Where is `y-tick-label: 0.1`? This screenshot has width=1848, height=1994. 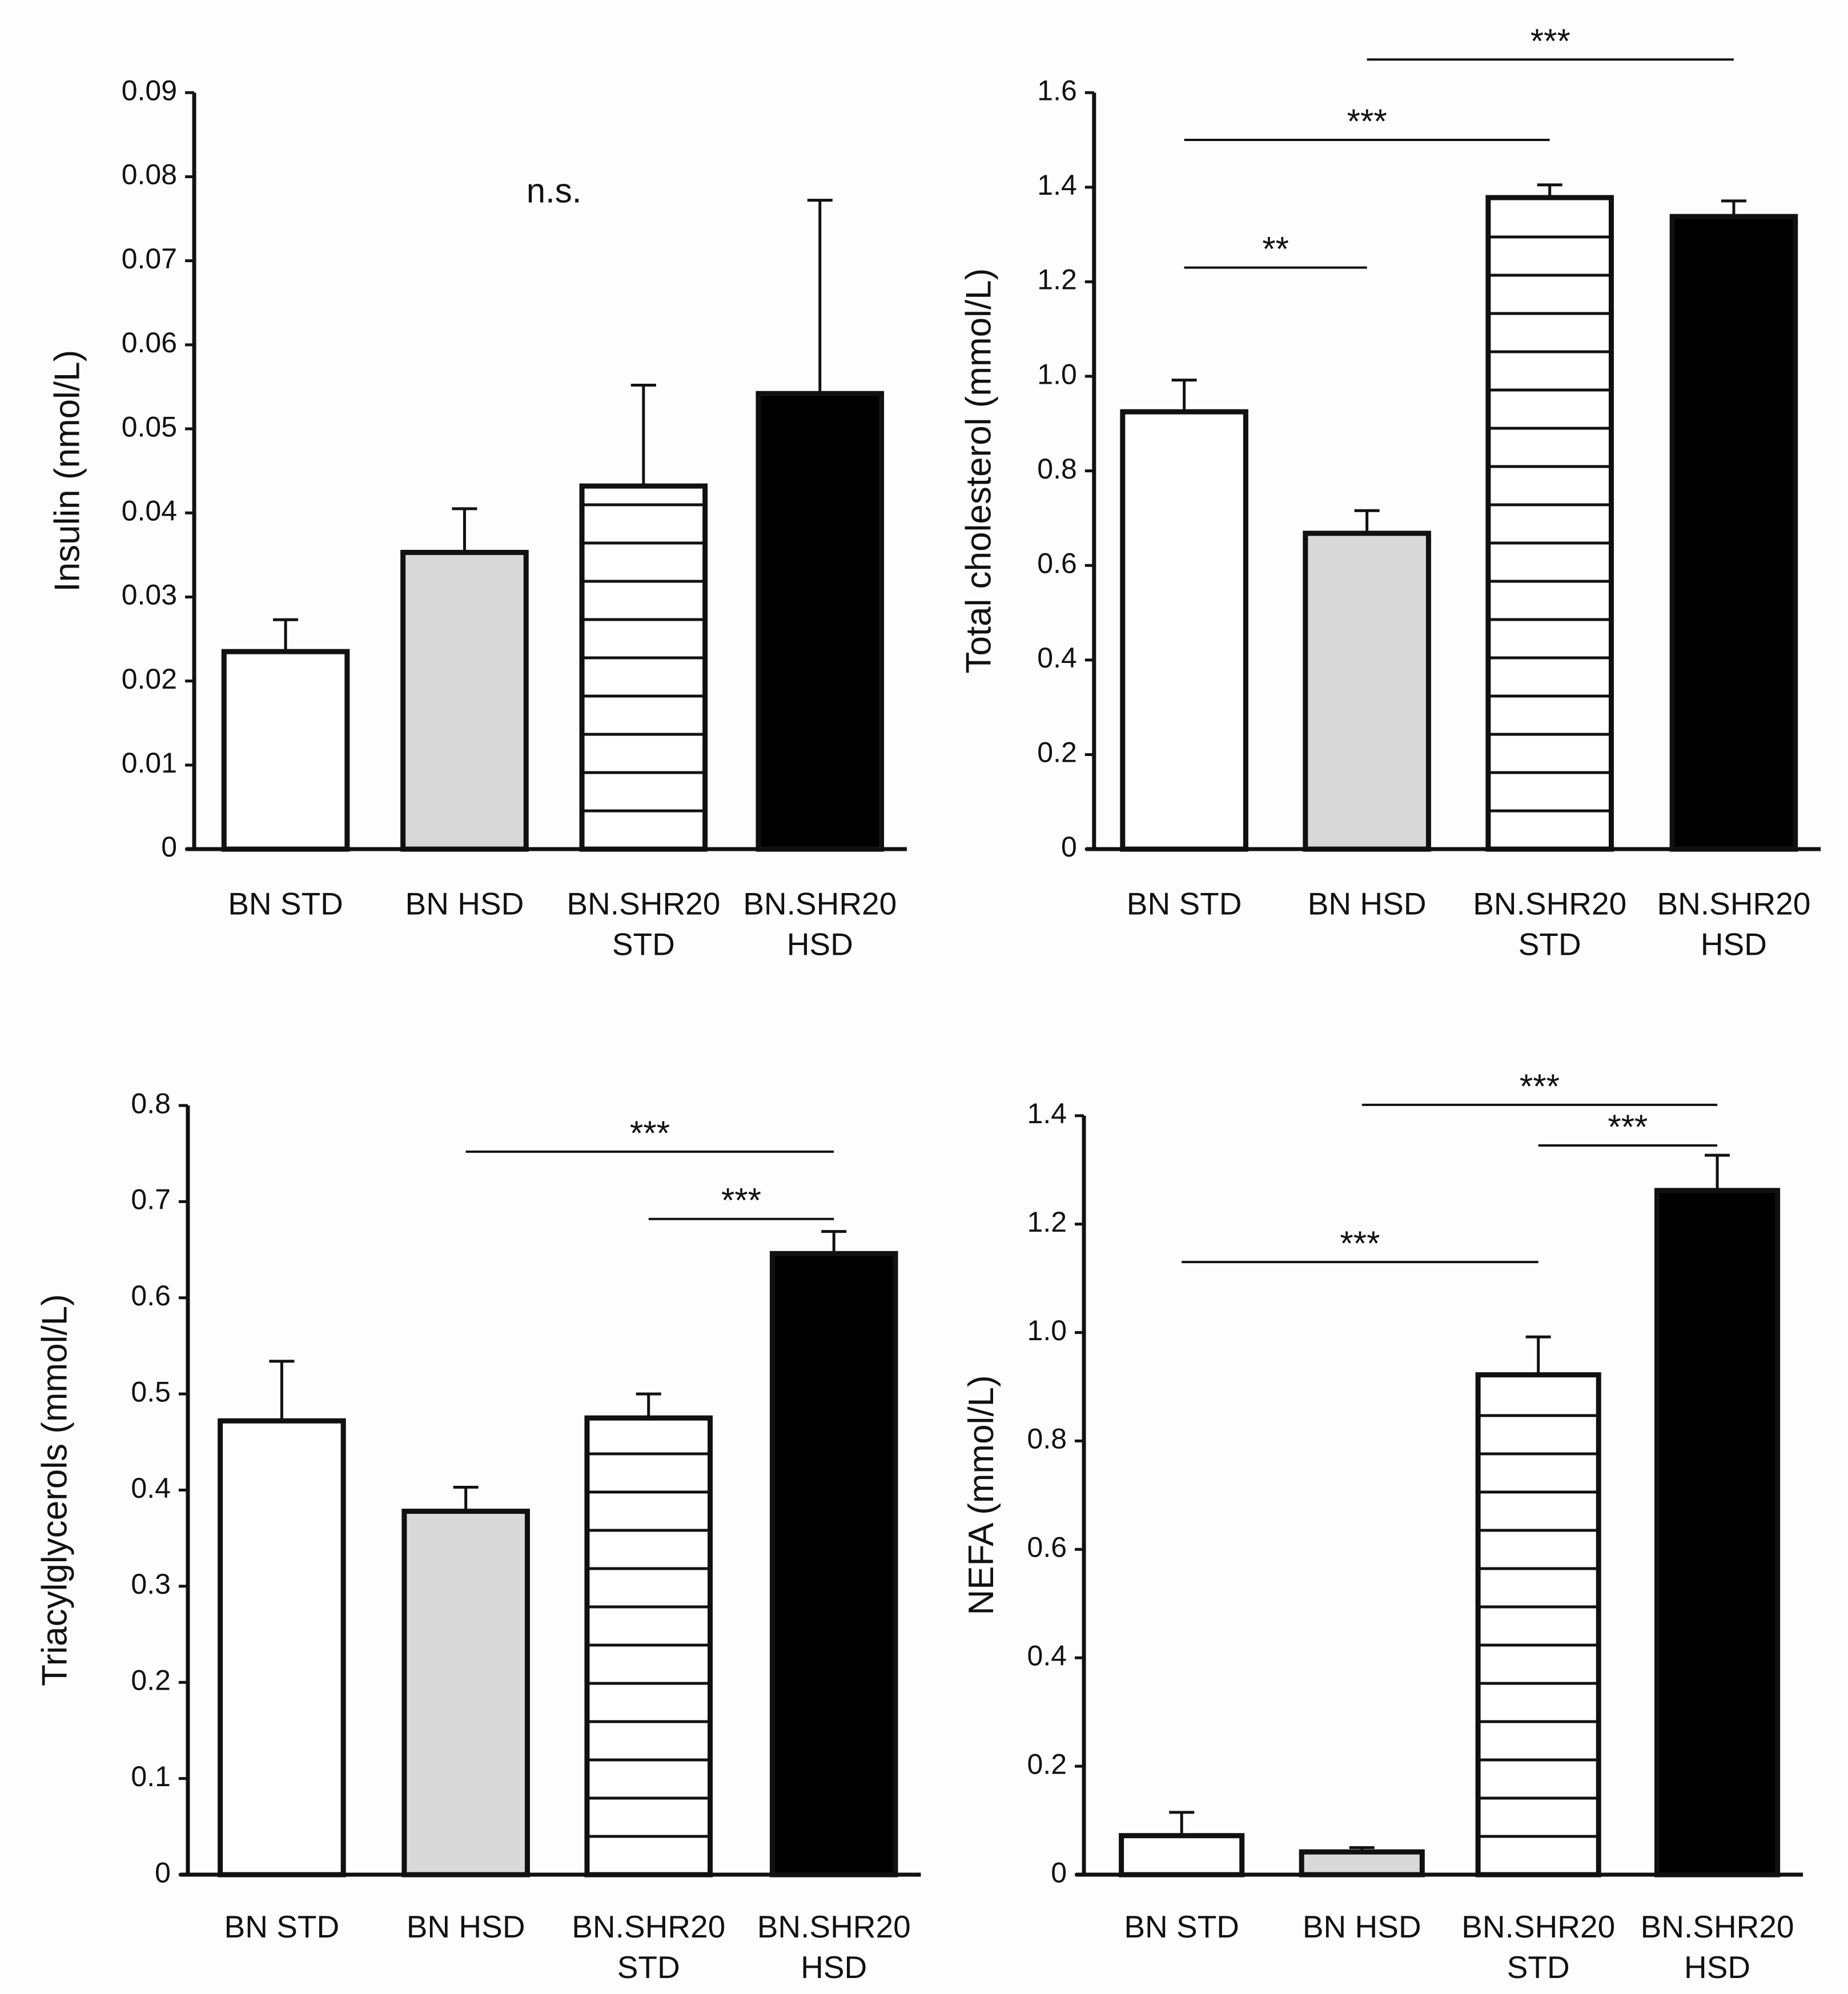 y-tick-label: 0.1 is located at coordinates (151, 1776).